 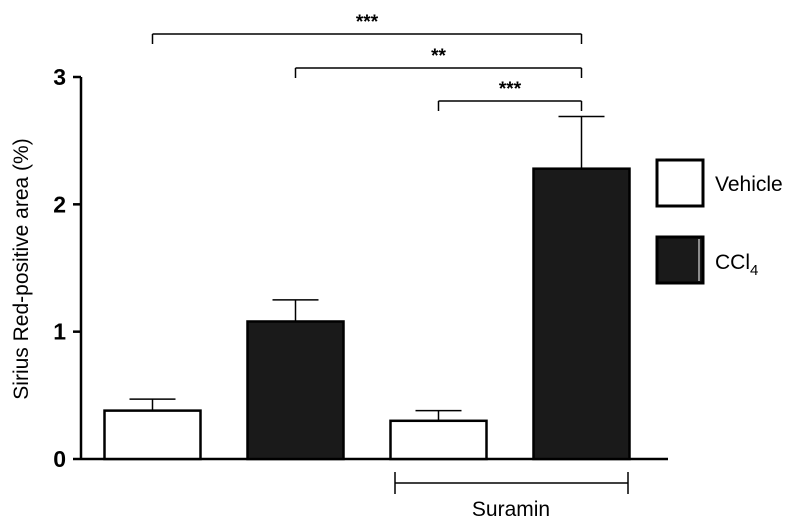 I want to click on bar-vehicle-suramin, so click(x=438, y=440).